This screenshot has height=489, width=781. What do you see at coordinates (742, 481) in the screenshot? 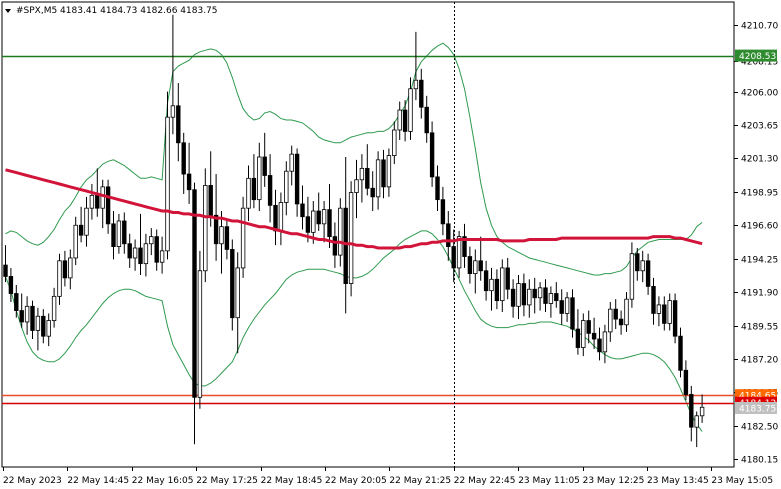
I see `x-tick-label: 23 May 15:05` at bounding box center [742, 481].